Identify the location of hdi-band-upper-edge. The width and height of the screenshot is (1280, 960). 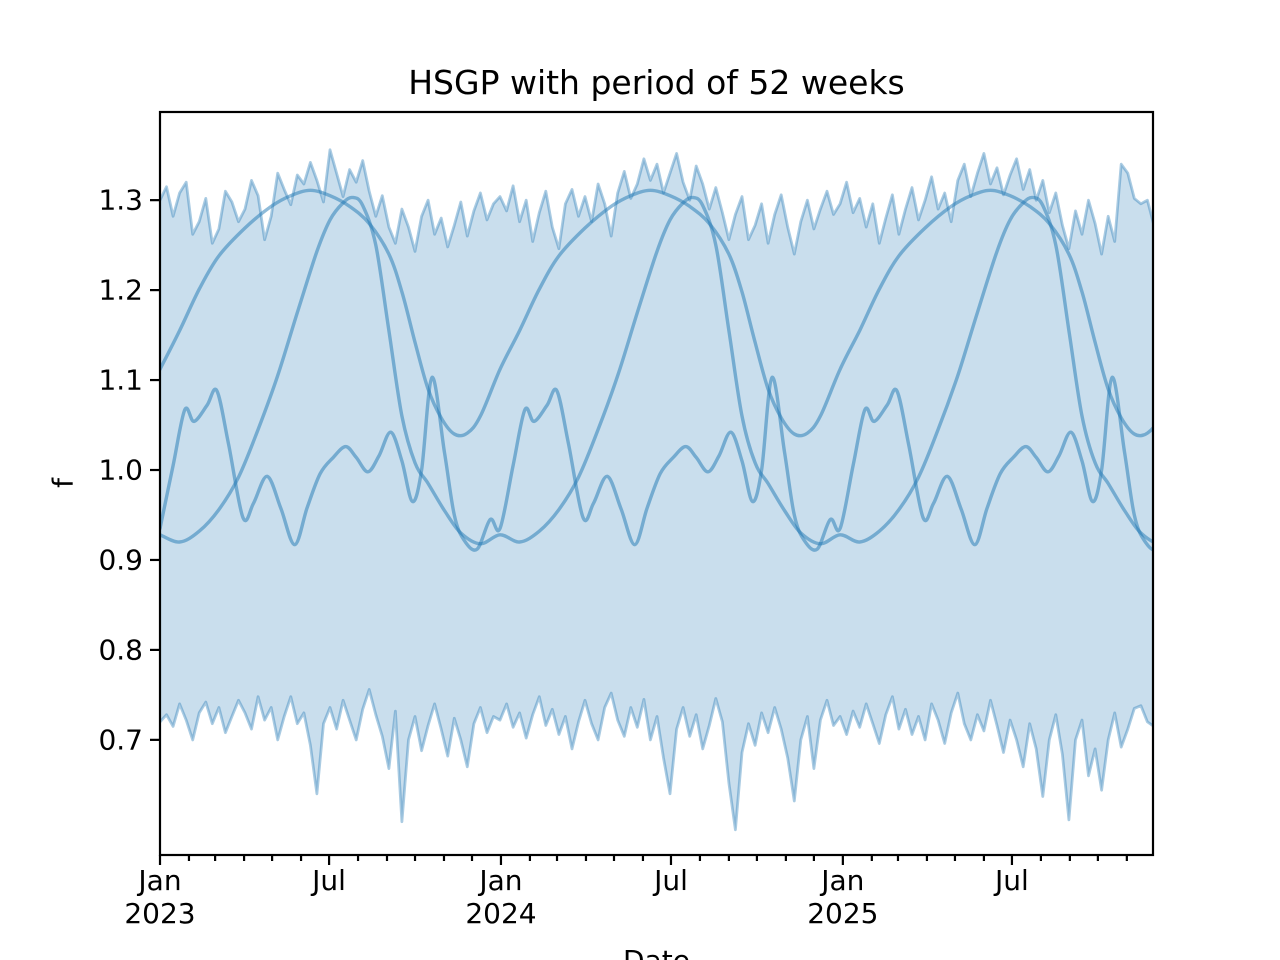
(656, 202).